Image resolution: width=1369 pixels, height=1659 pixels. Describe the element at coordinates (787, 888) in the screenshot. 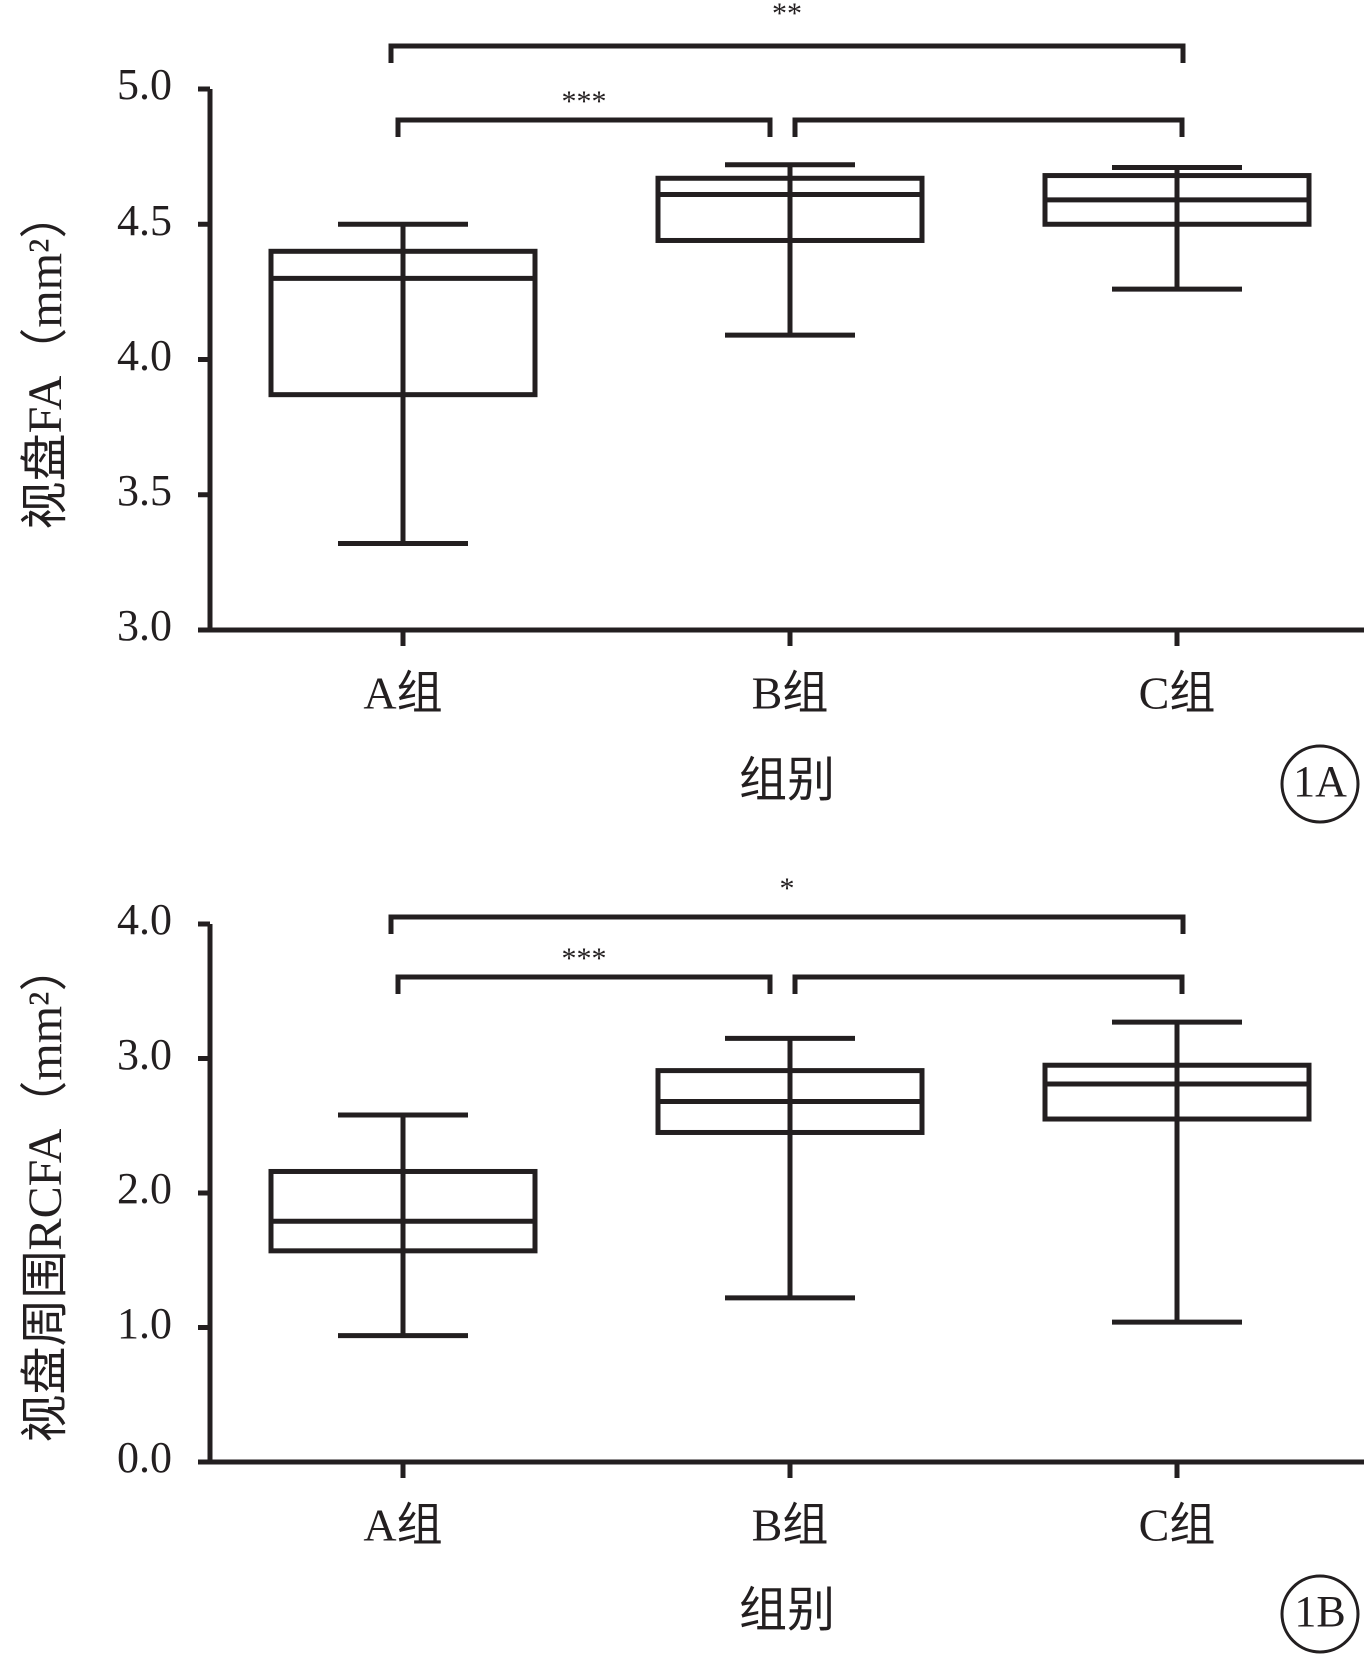

I see `significance-label: *` at that location.